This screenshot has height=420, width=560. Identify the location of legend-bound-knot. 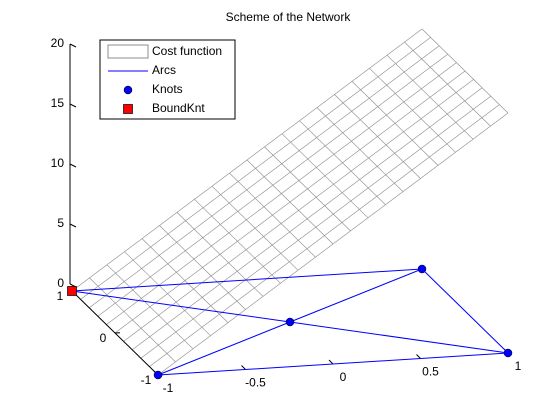
(128, 109).